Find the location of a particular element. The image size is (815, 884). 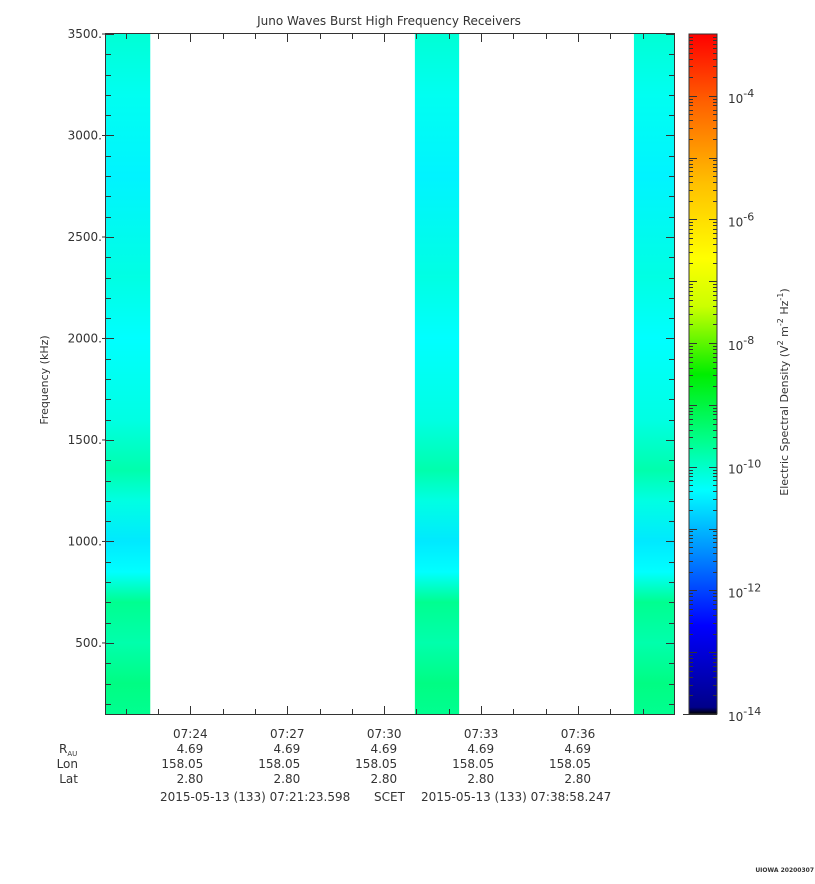

x-tick-label: 07:27 is located at coordinates (287, 734).